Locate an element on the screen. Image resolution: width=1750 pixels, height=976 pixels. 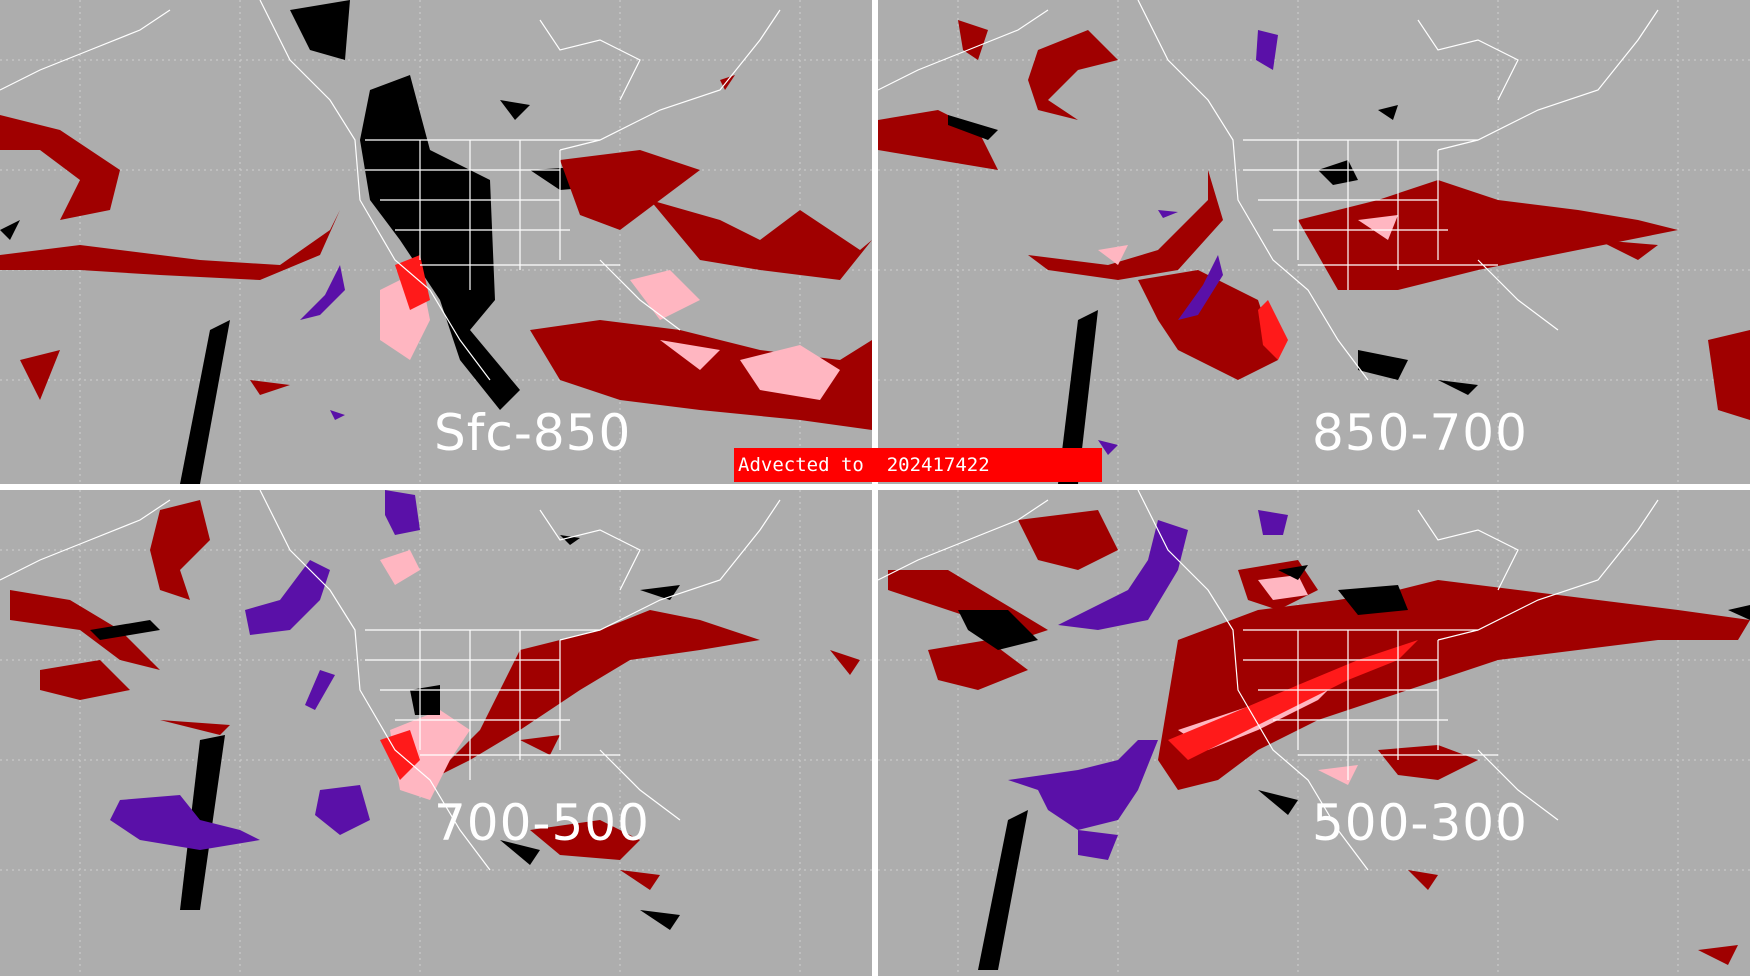
panel-label: Sfc-850 is located at coordinates (533, 433).